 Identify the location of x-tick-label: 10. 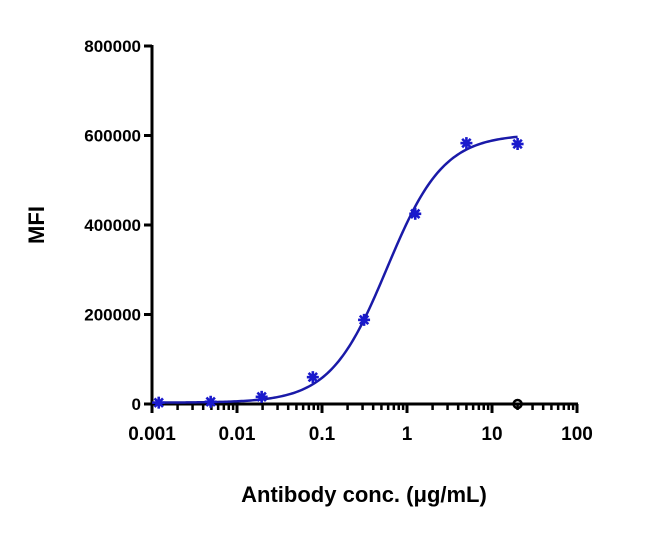
(491, 434).